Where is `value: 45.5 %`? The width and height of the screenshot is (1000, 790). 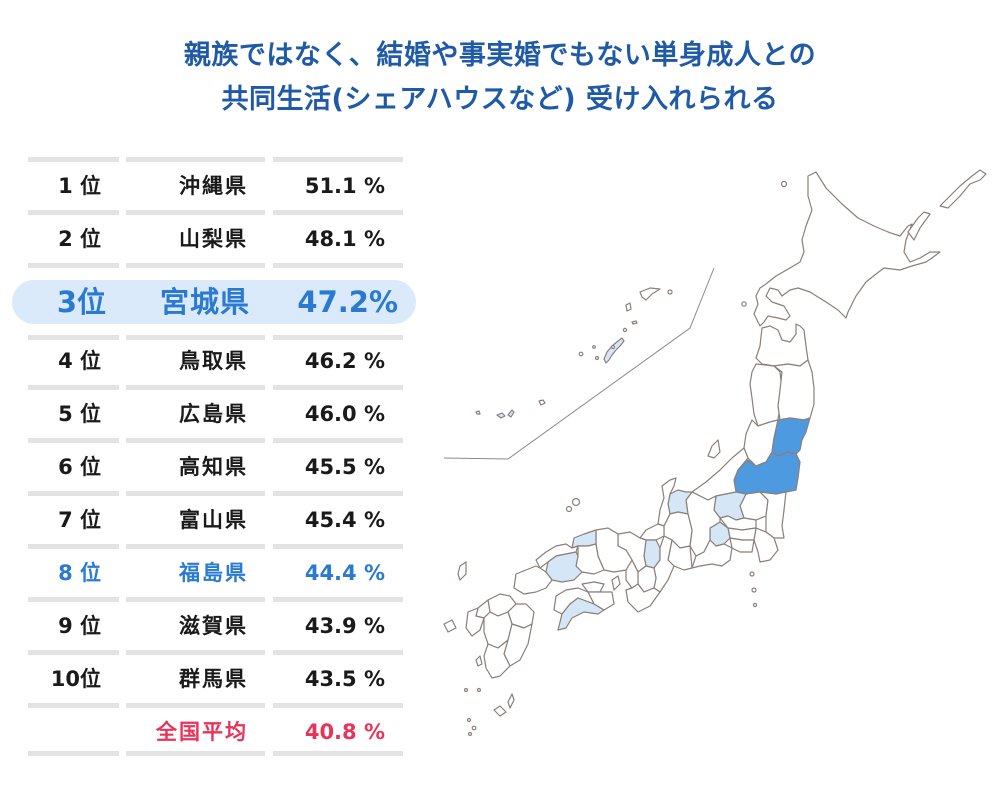
value: 45.5 % is located at coordinates (344, 467).